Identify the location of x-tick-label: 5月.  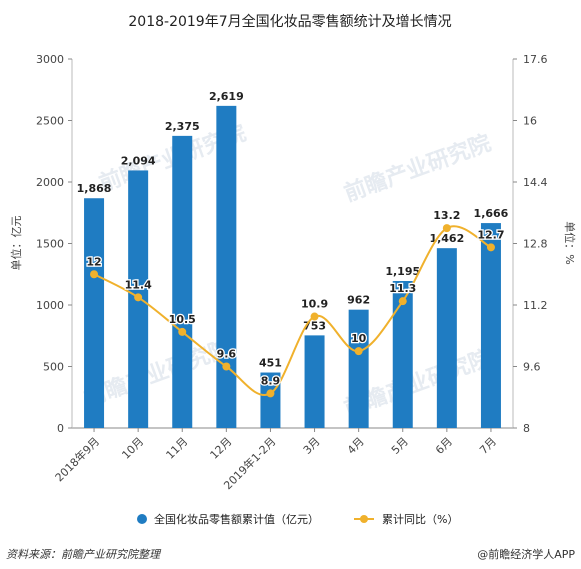
(400, 446).